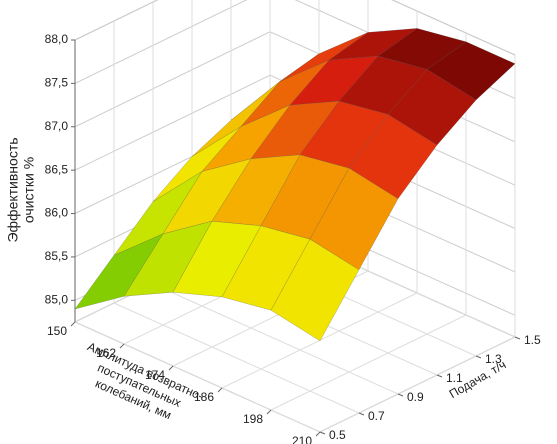 This screenshot has height=444, width=557. I want to click on z-tick-label: 86,5, so click(57, 169).